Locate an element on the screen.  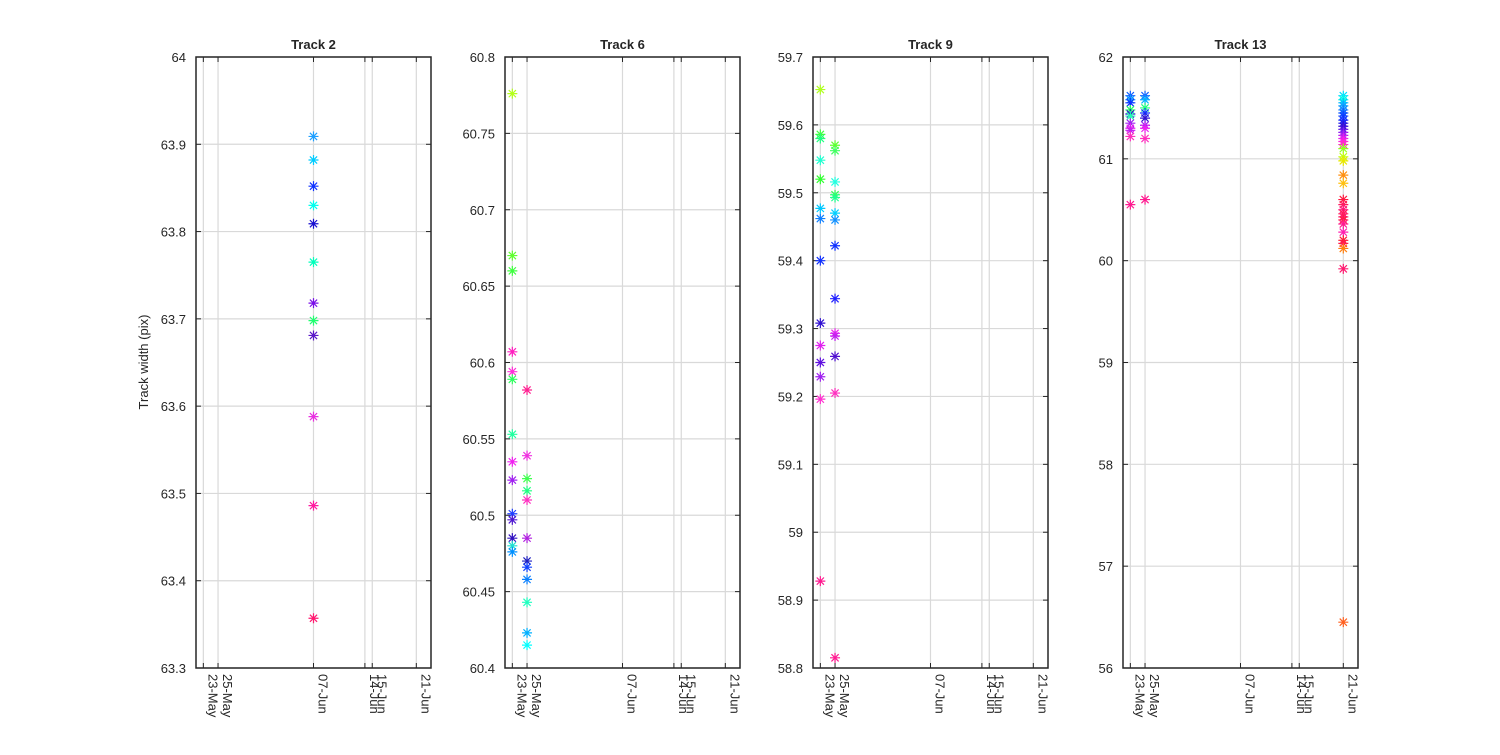
y-tick-label: 63.4 is located at coordinates (173, 581).